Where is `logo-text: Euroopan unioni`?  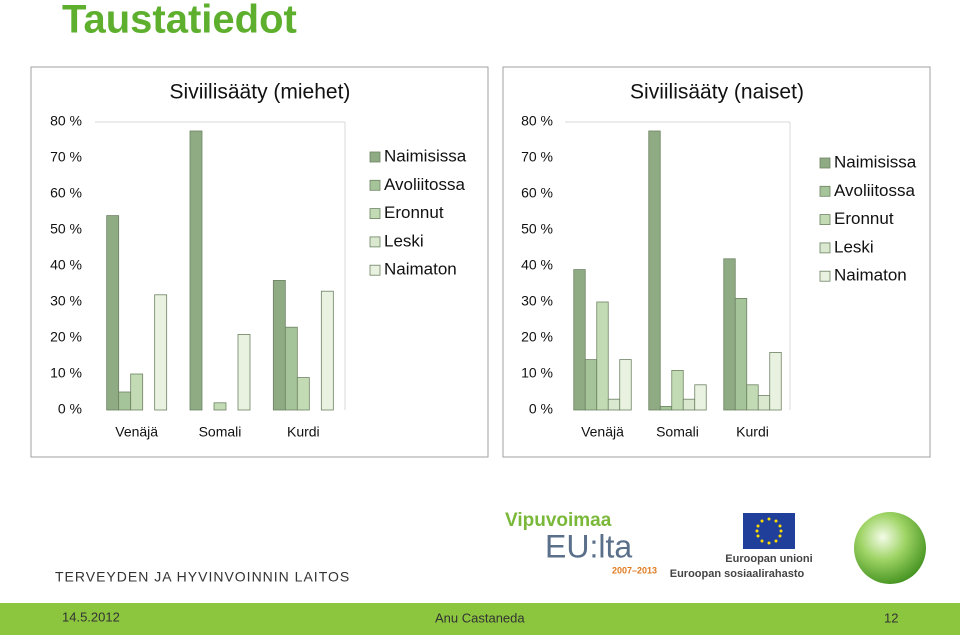
logo-text: Euroopan unioni is located at coordinates (768, 559).